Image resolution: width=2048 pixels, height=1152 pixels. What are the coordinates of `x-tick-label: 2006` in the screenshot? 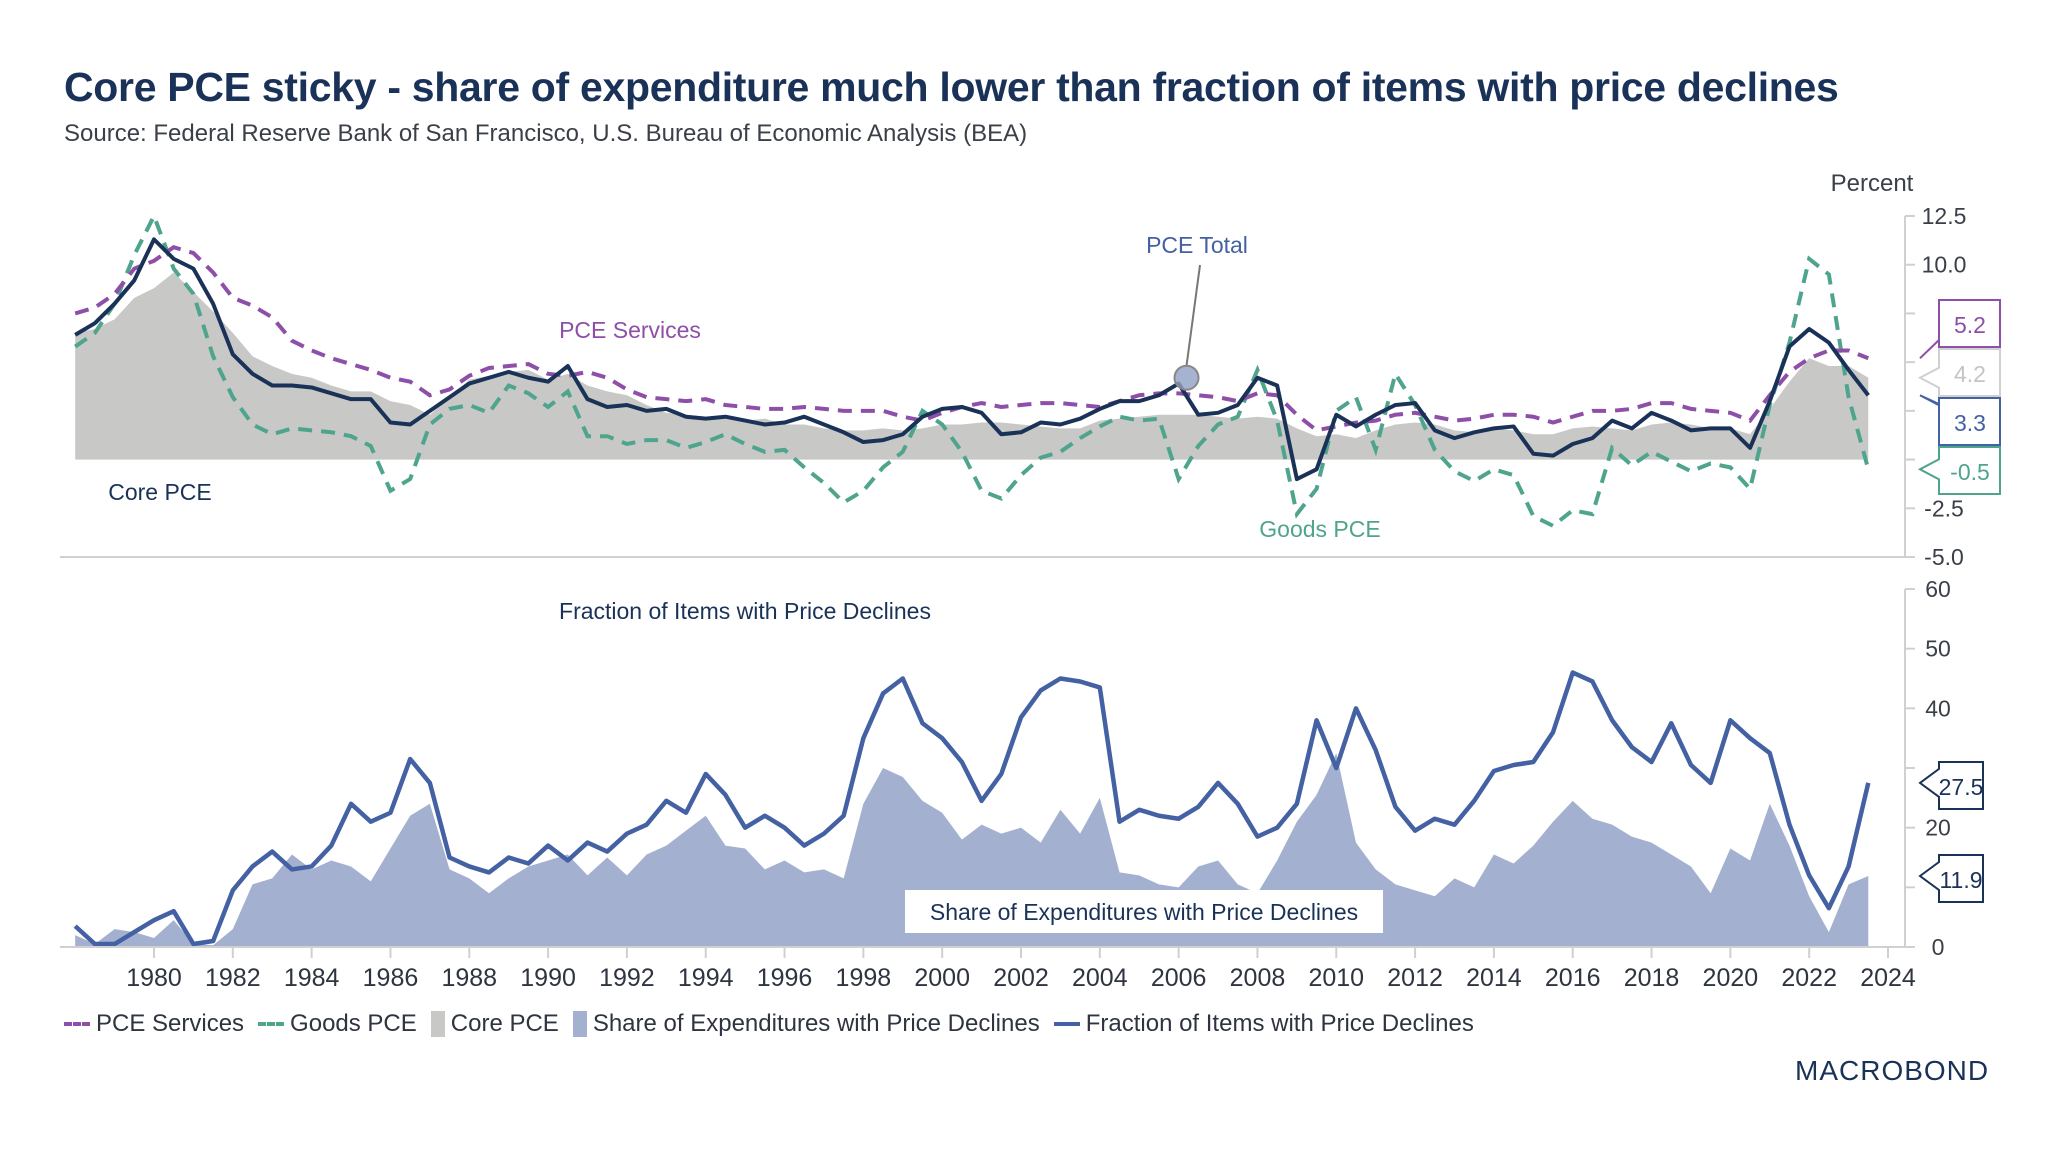 It's located at (1179, 978).